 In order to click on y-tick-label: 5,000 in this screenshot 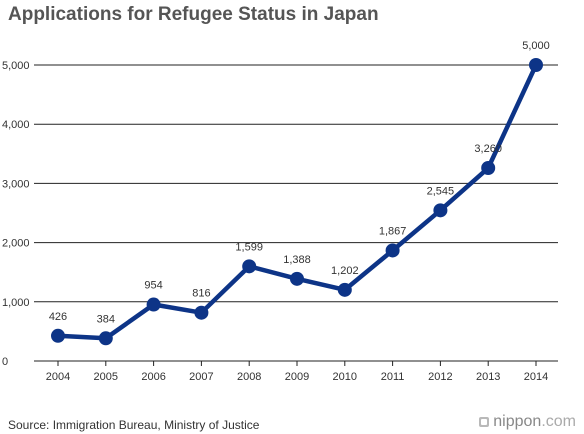, I will do `click(16, 66)`.